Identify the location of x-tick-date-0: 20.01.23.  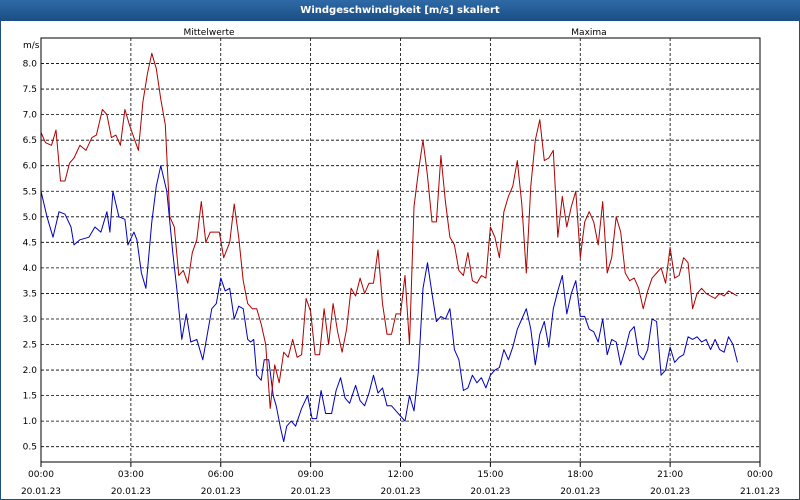
(41, 492).